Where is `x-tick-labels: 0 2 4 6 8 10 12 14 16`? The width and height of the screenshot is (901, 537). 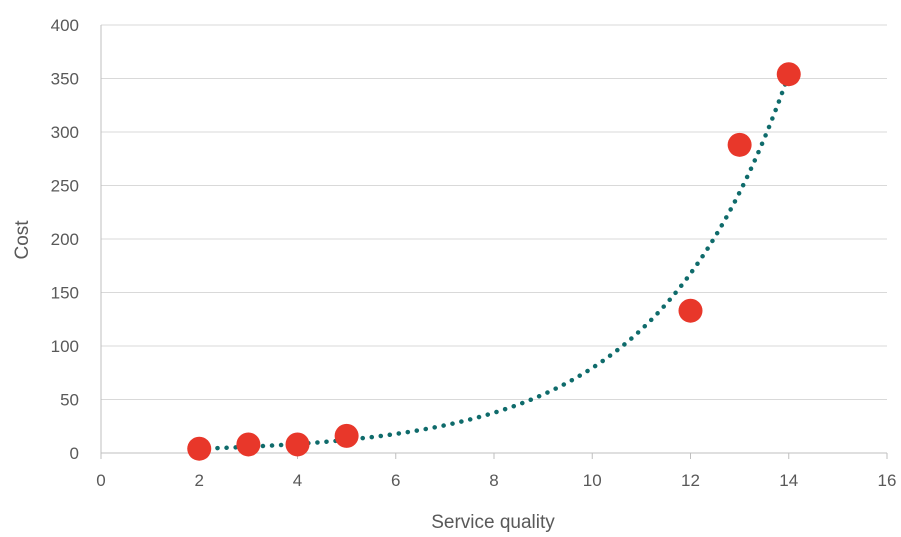
x-tick-labels: 0 2 4 6 8 10 12 14 16 is located at coordinates (496, 480).